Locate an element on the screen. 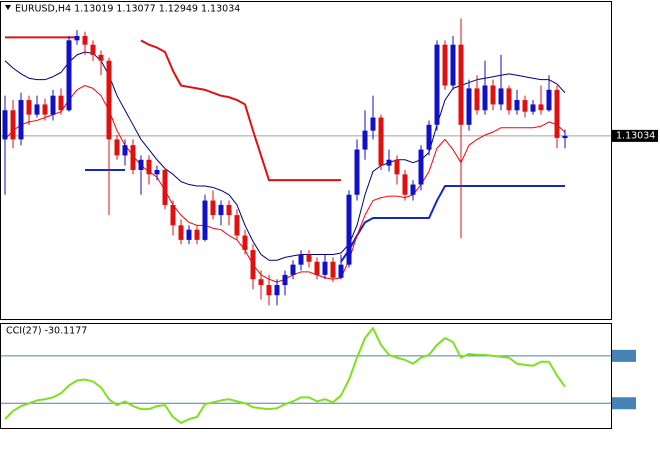 The width and height of the screenshot is (660, 450). last-price-label: 1.13034 is located at coordinates (635, 135).